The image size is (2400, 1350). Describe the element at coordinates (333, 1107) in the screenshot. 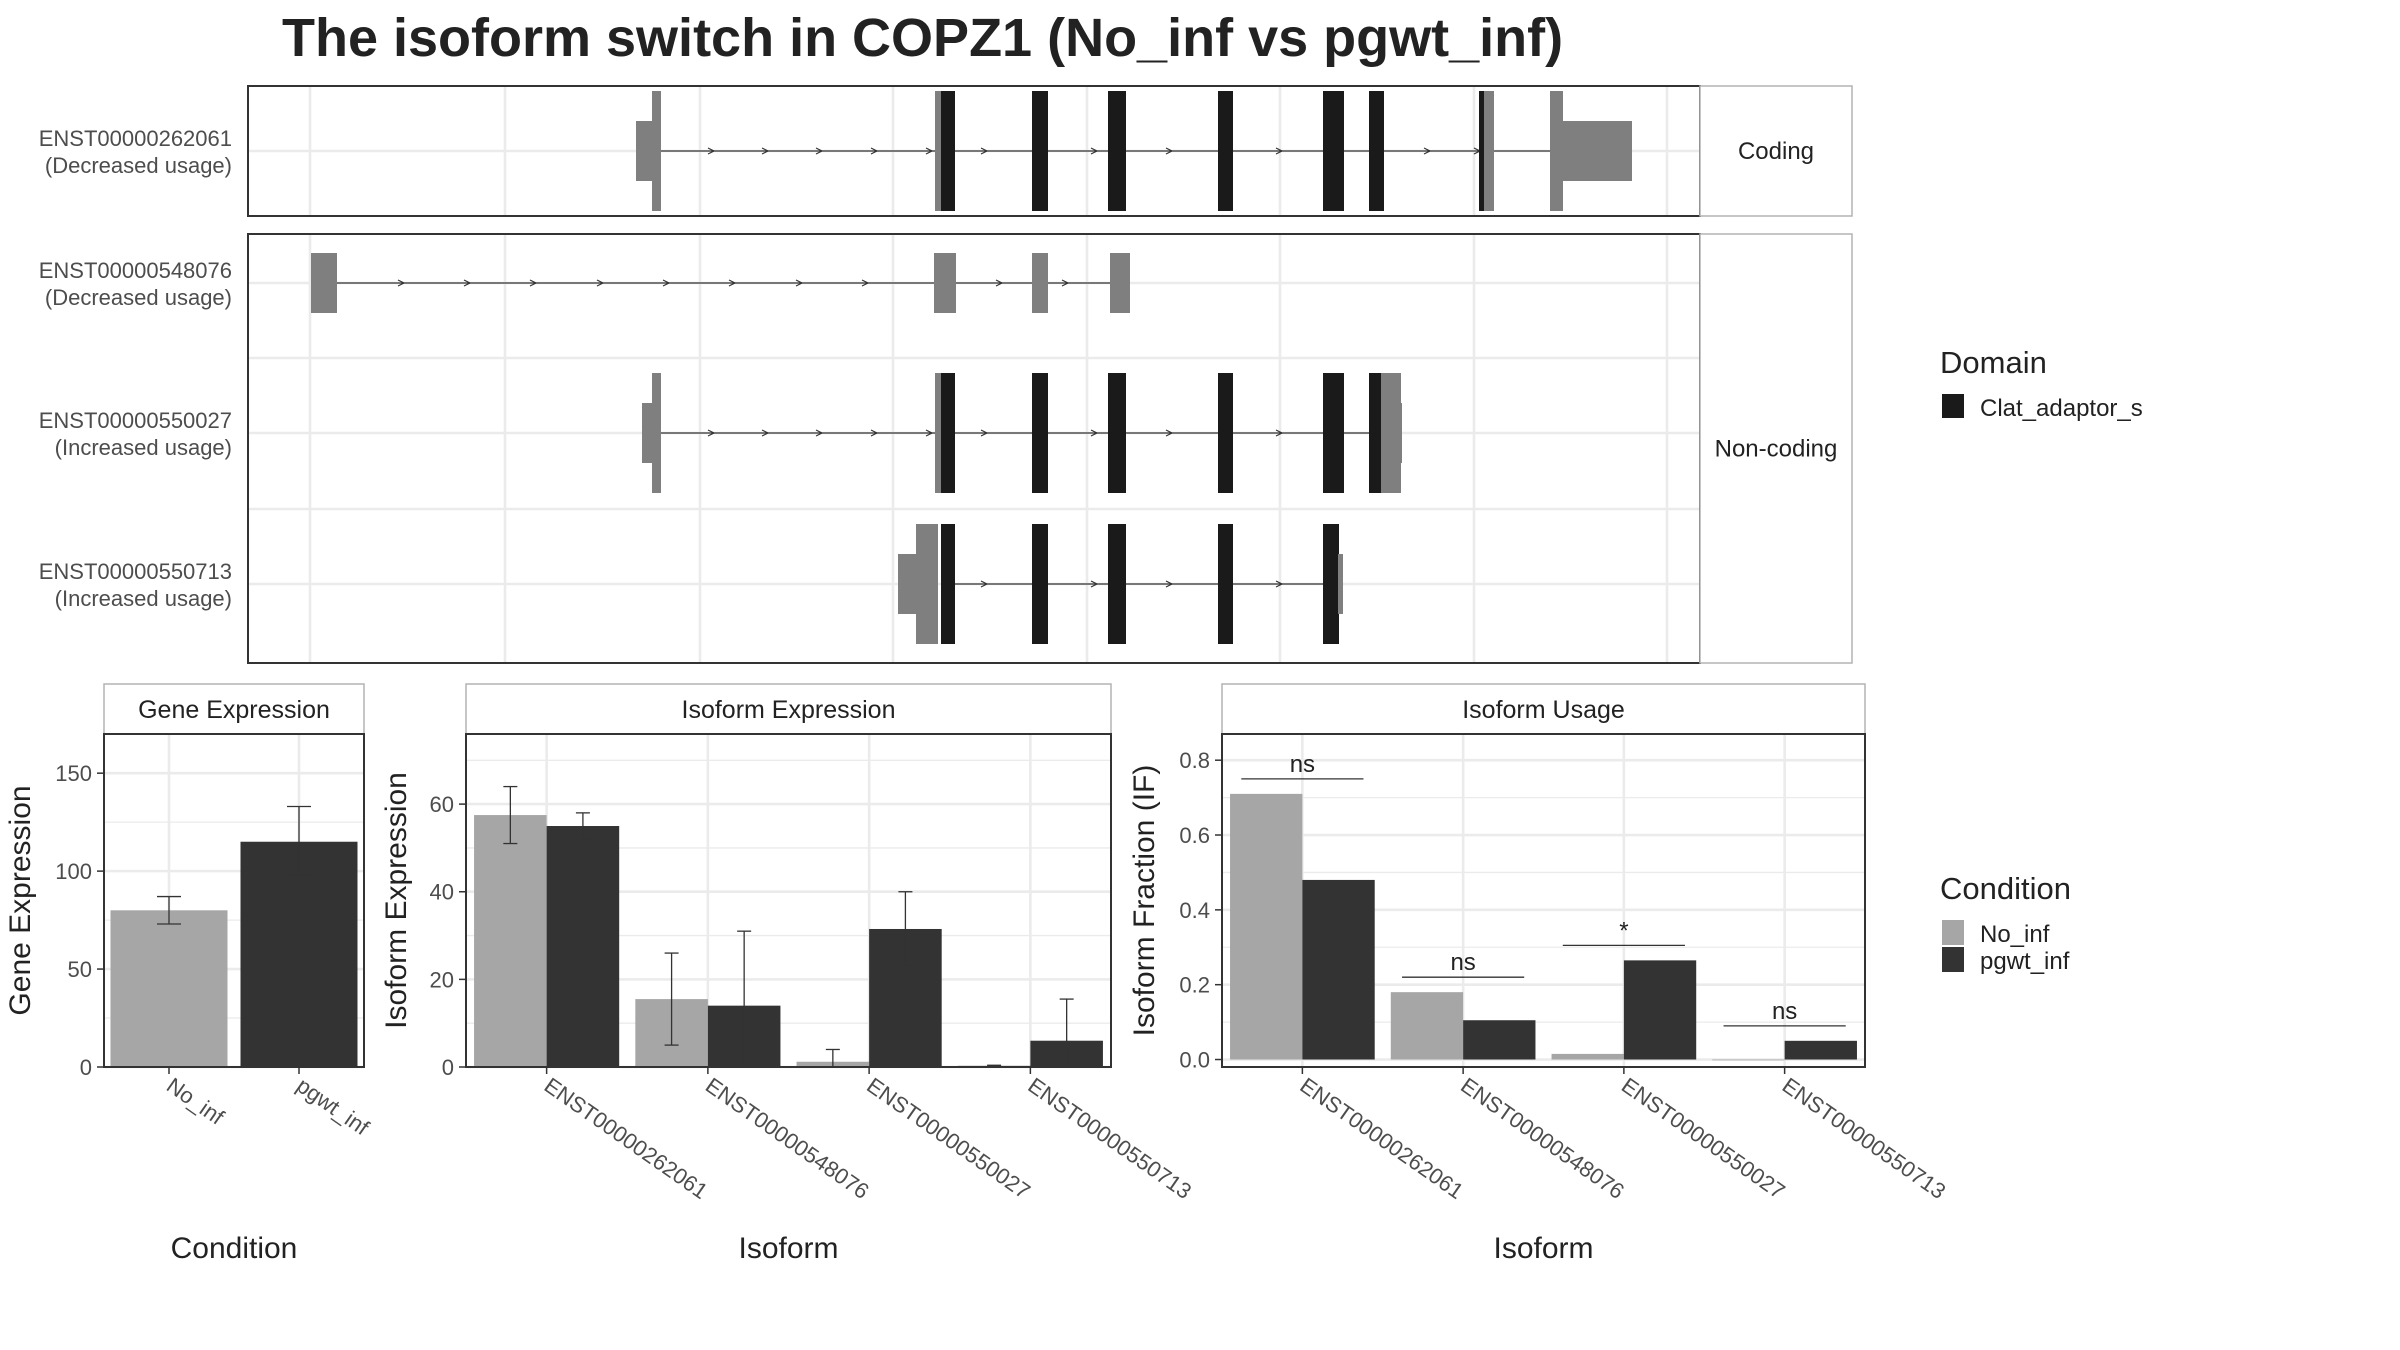

I see `x-tick-label: pgwt_inf` at that location.